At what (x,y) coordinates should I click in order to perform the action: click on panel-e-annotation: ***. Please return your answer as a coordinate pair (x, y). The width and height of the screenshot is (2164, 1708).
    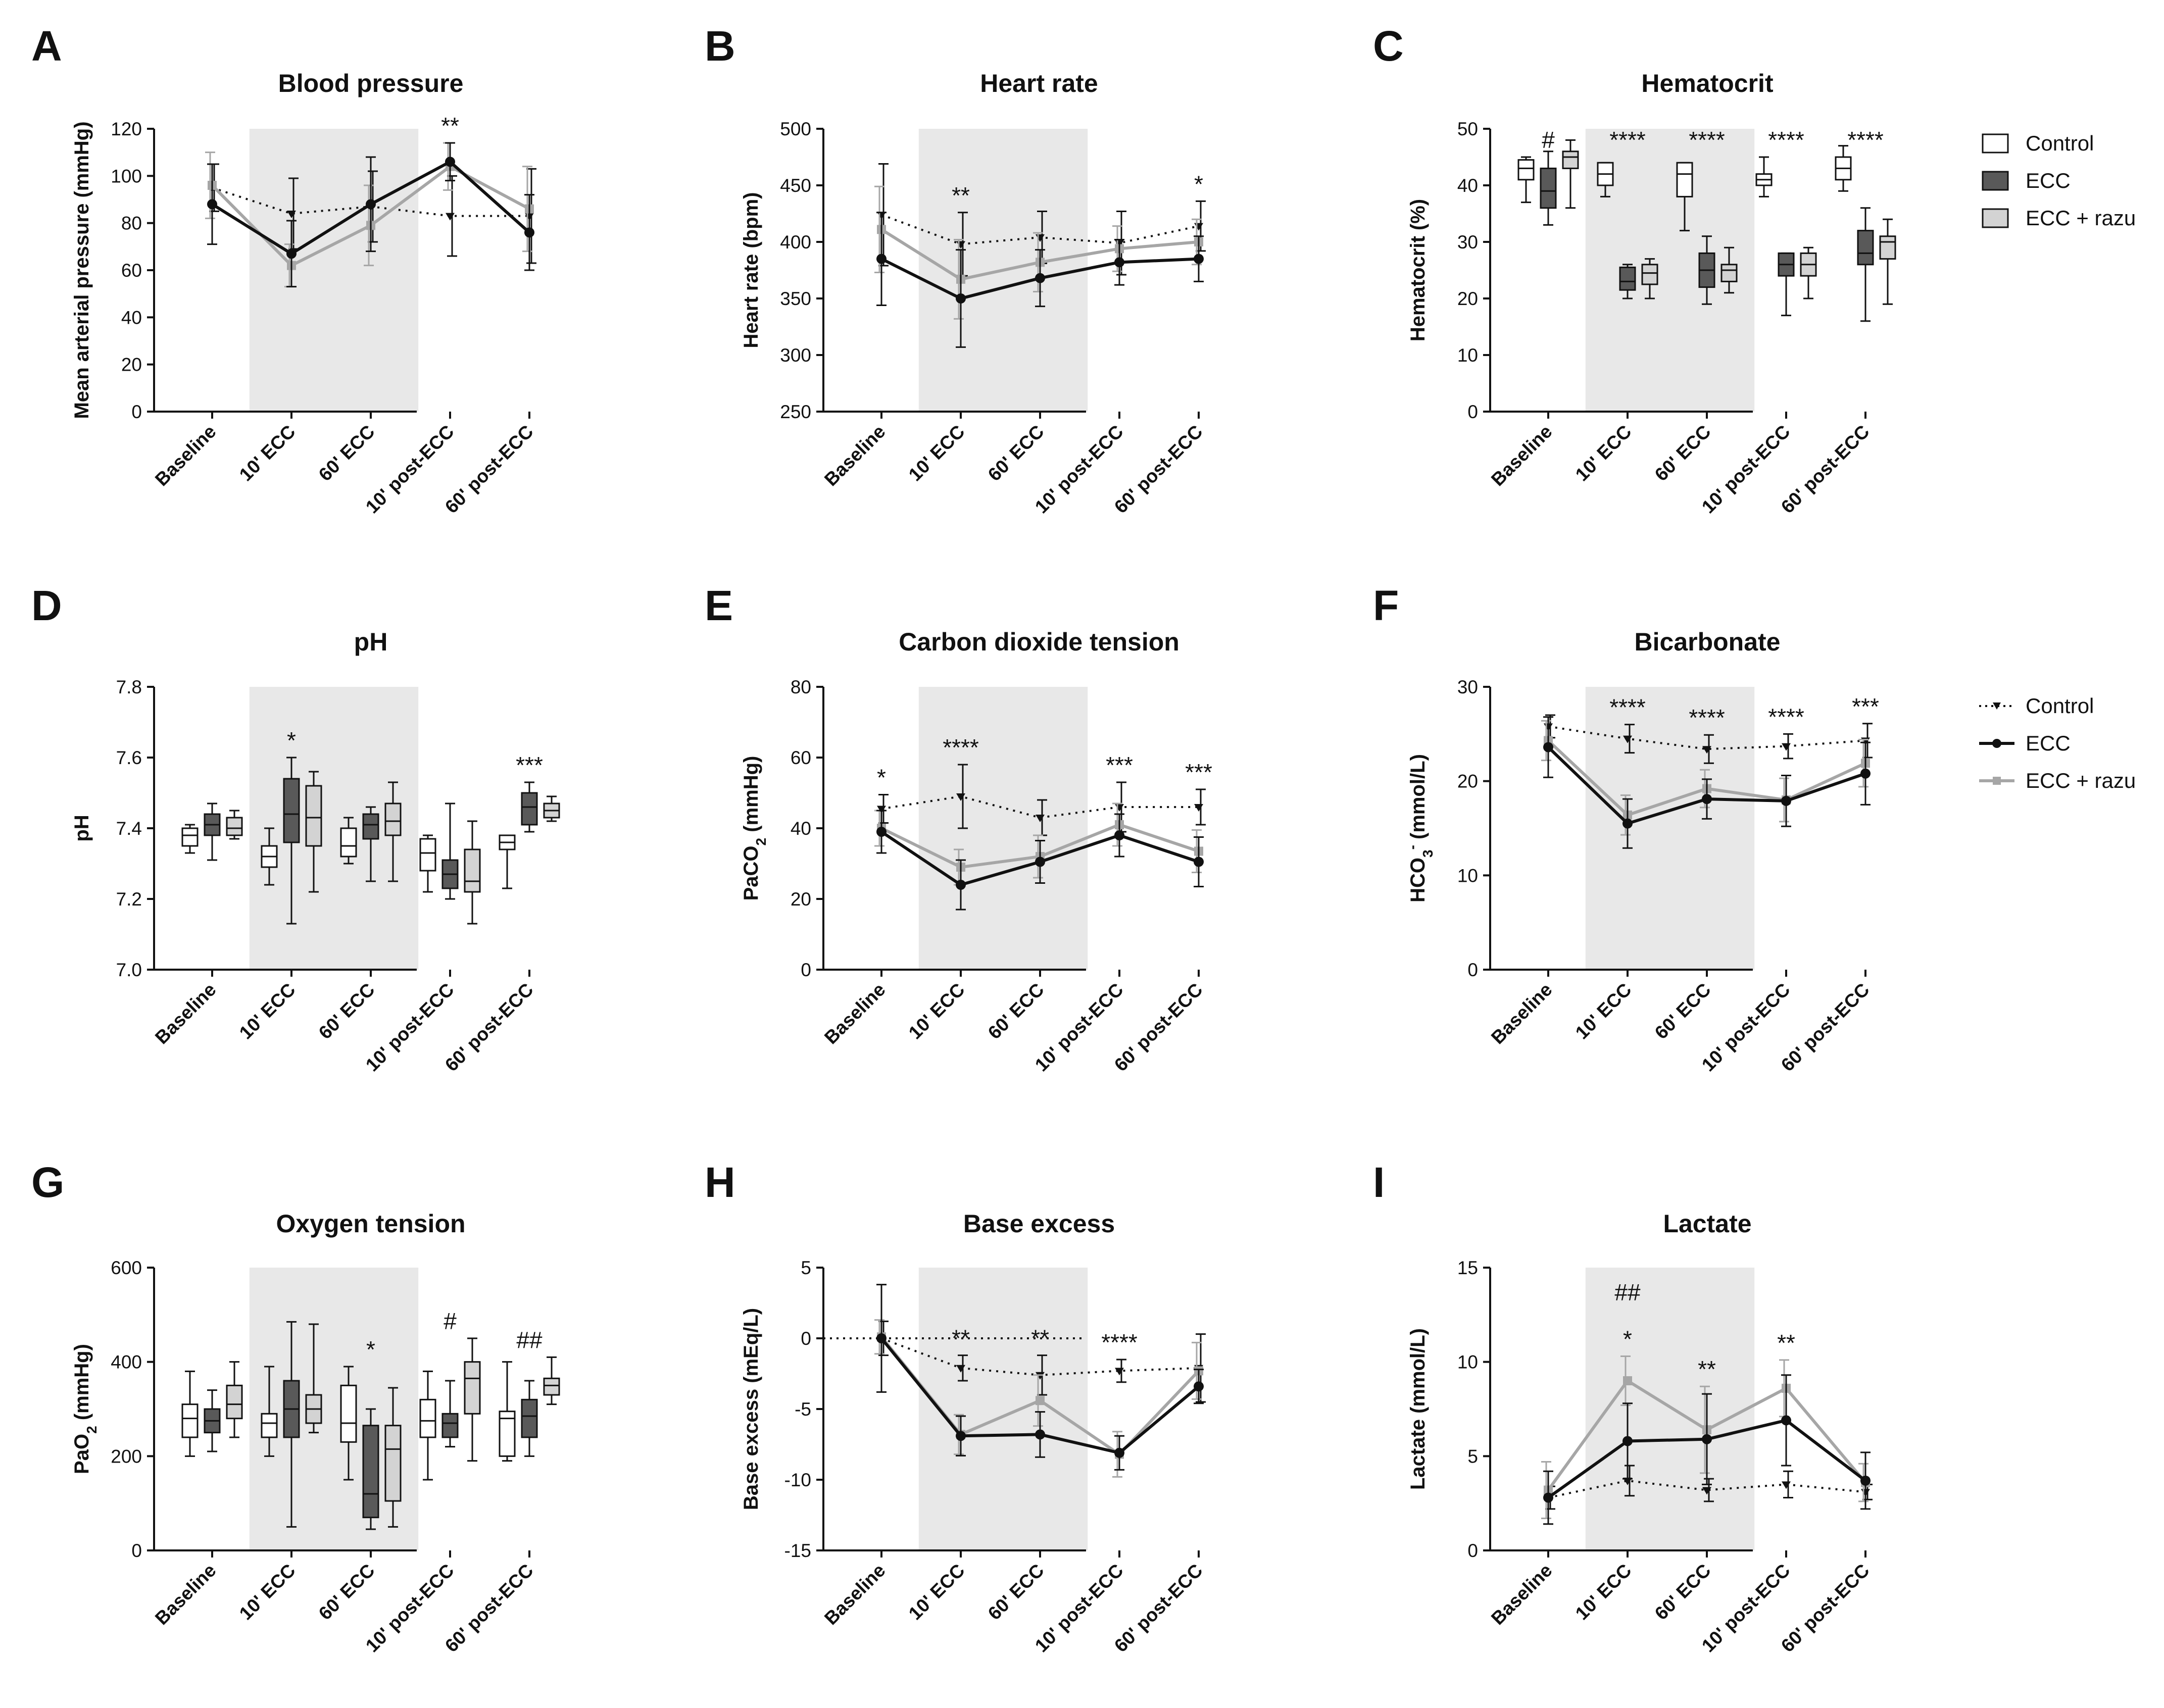
    Looking at the image, I should click on (1119, 765).